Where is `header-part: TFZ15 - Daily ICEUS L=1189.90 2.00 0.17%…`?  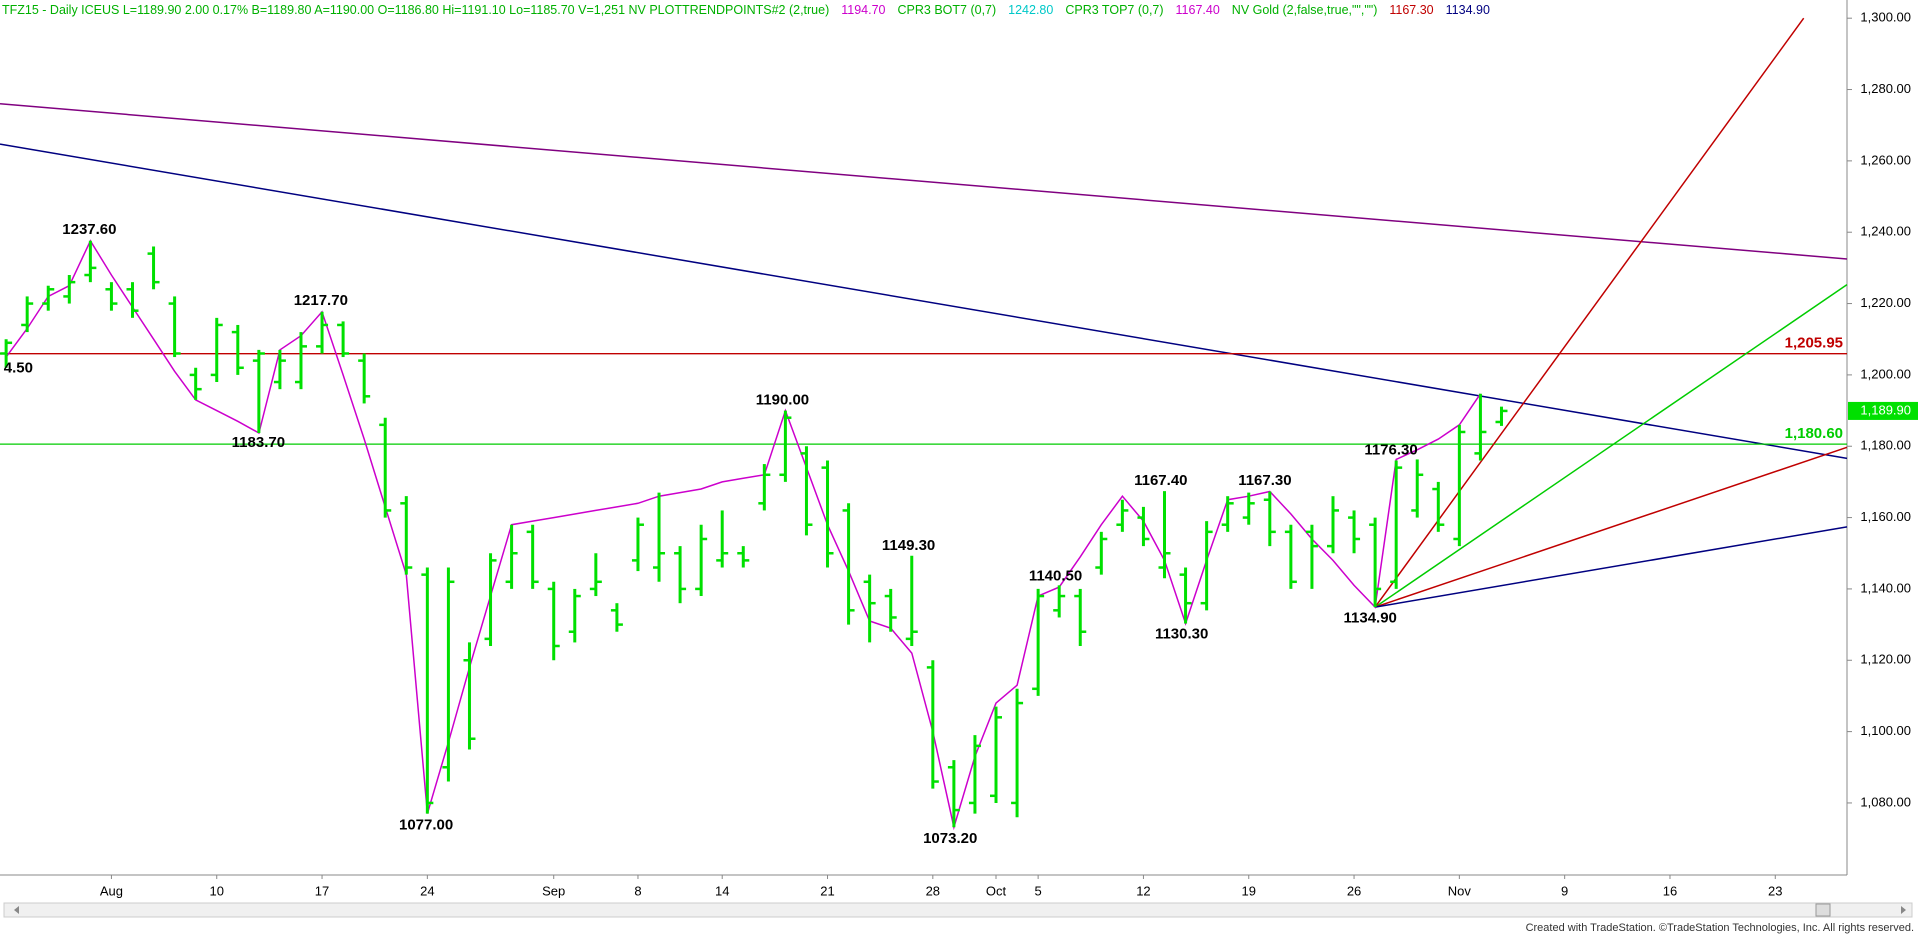
header-part: TFZ15 - Daily ICEUS L=1189.90 2.00 0.17%… is located at coordinates (415, 10).